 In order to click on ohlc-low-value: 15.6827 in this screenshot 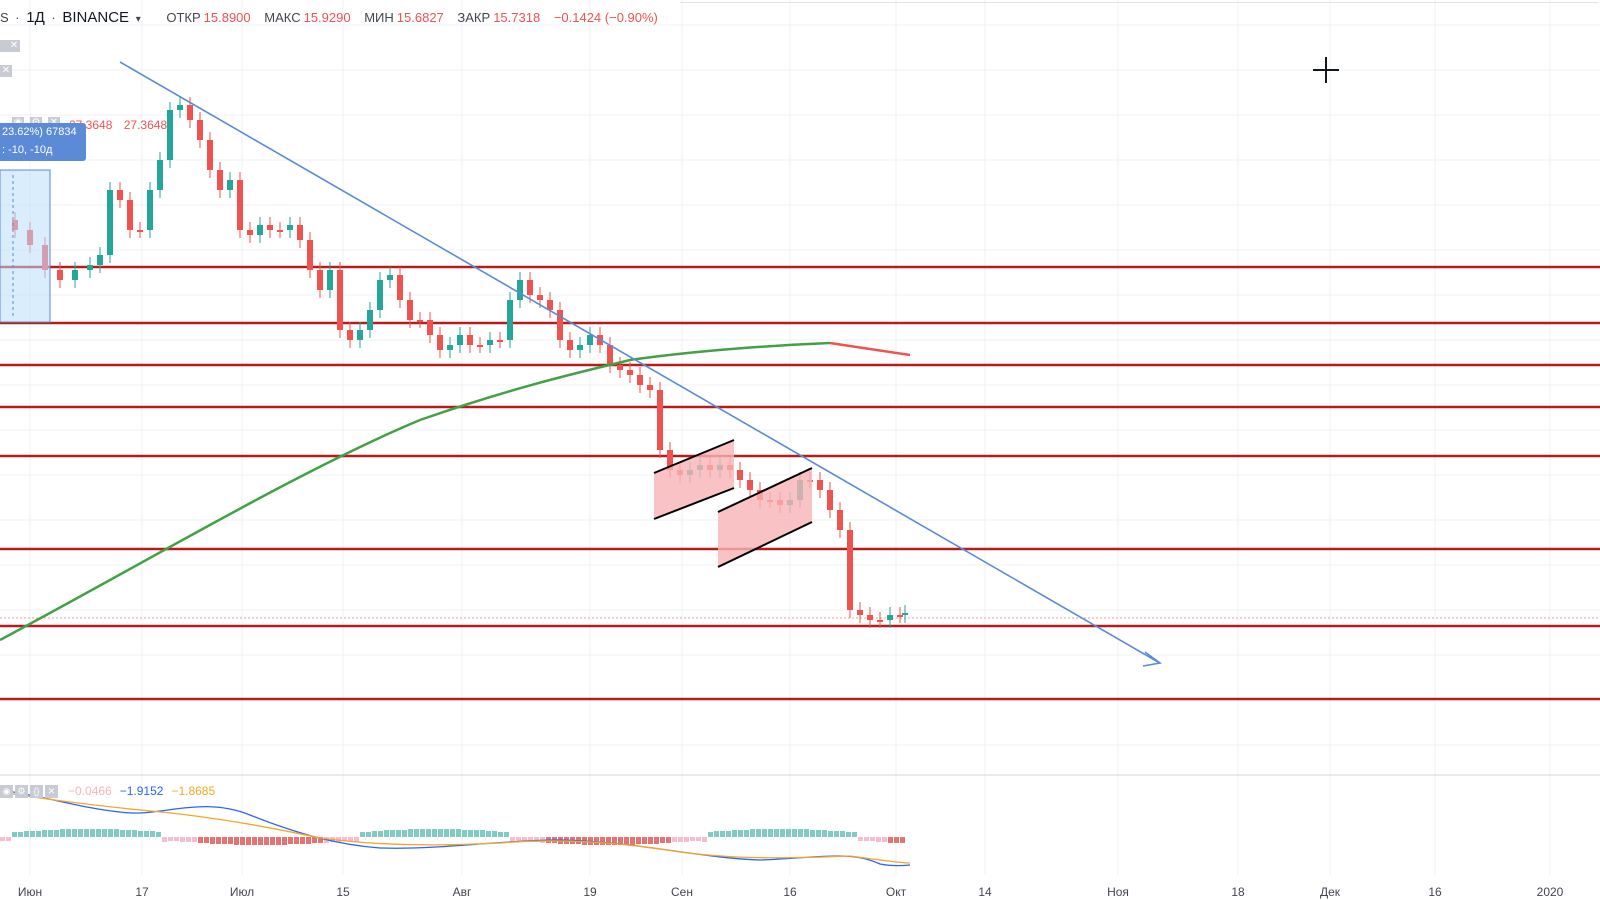, I will do `click(420, 17)`.